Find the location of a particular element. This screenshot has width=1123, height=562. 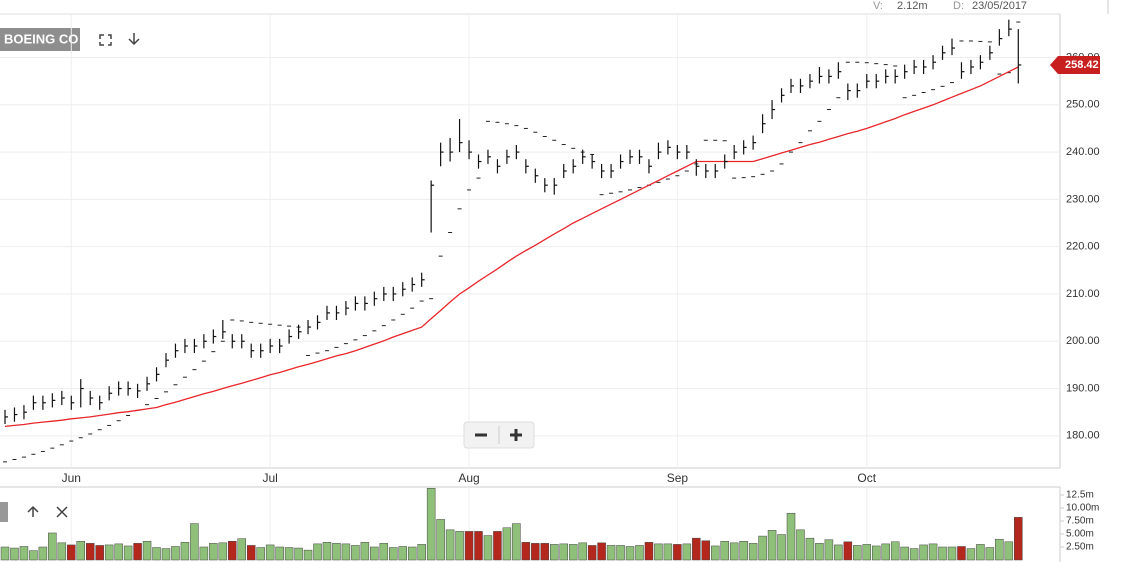

y-tick-label: 2.50m is located at coordinates (1080, 547).